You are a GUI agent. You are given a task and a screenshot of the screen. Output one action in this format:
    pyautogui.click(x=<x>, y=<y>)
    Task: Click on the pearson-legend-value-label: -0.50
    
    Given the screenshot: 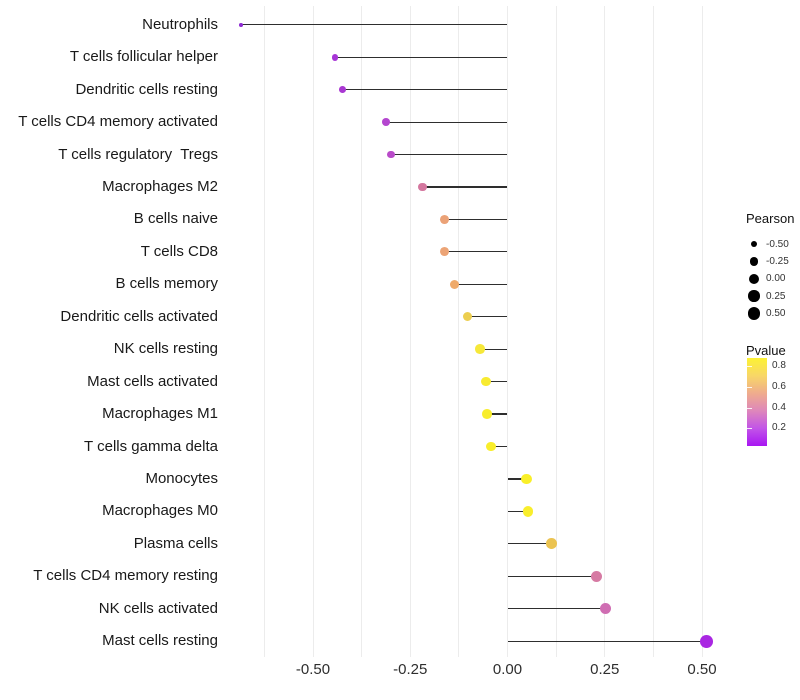 What is the action you would take?
    pyautogui.click(x=777, y=244)
    